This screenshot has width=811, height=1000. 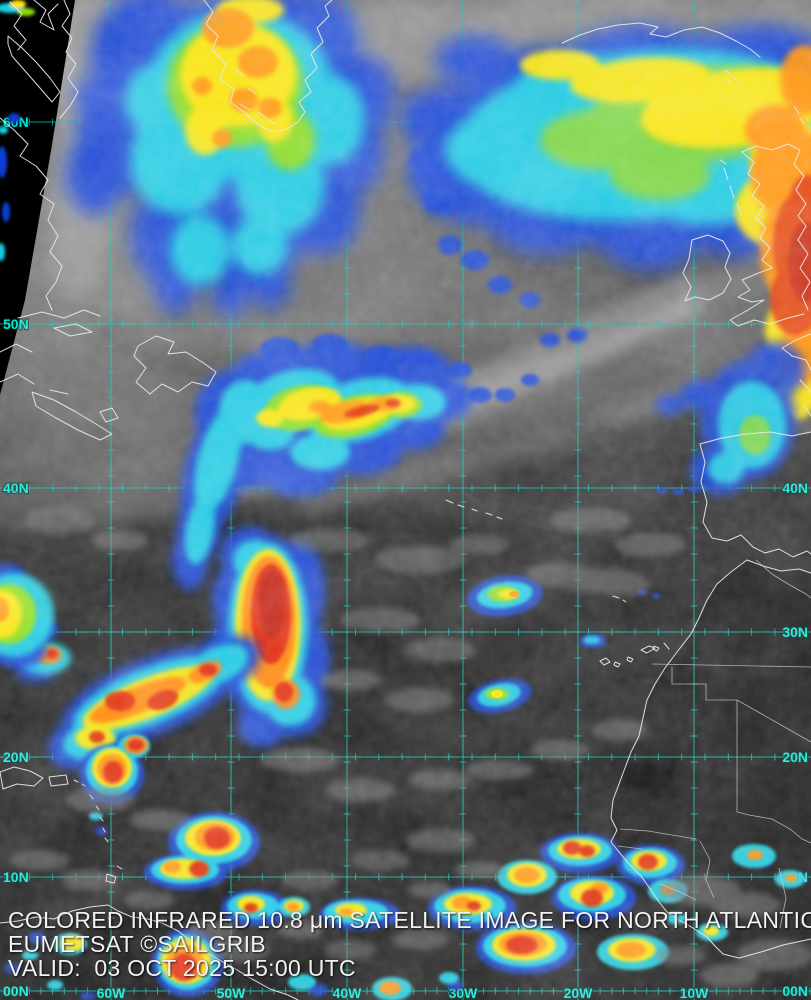 I want to click on coast-england-wales, so click(x=770, y=276).